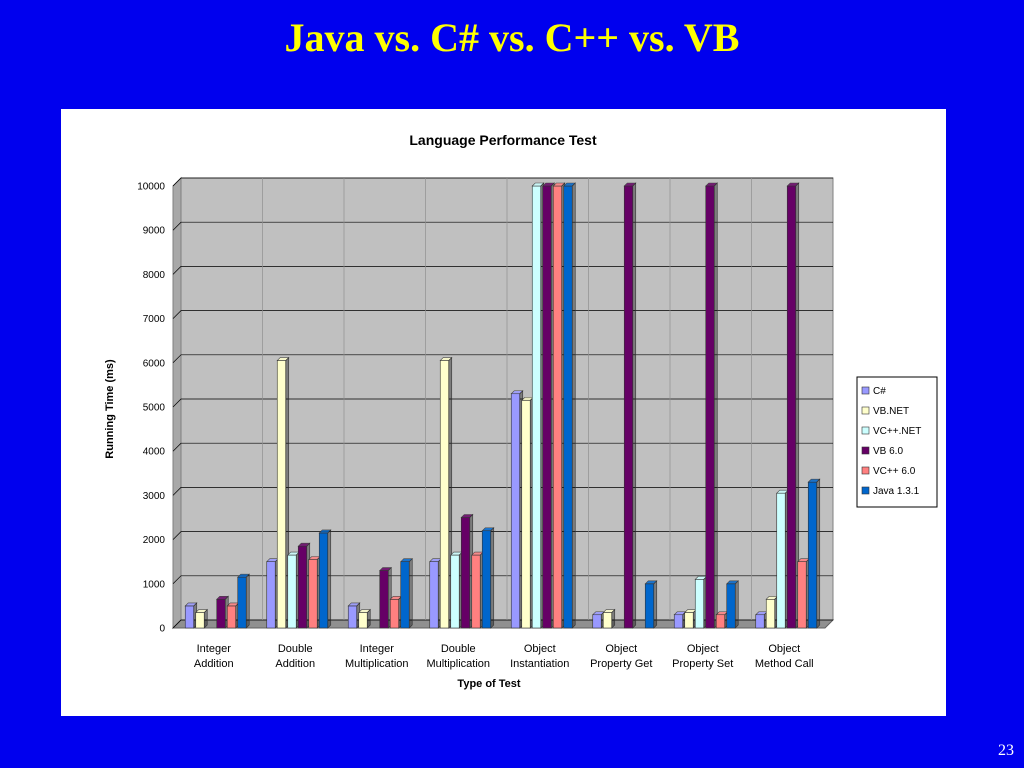  I want to click on x-category-label: Object Property Get, so click(621, 656).